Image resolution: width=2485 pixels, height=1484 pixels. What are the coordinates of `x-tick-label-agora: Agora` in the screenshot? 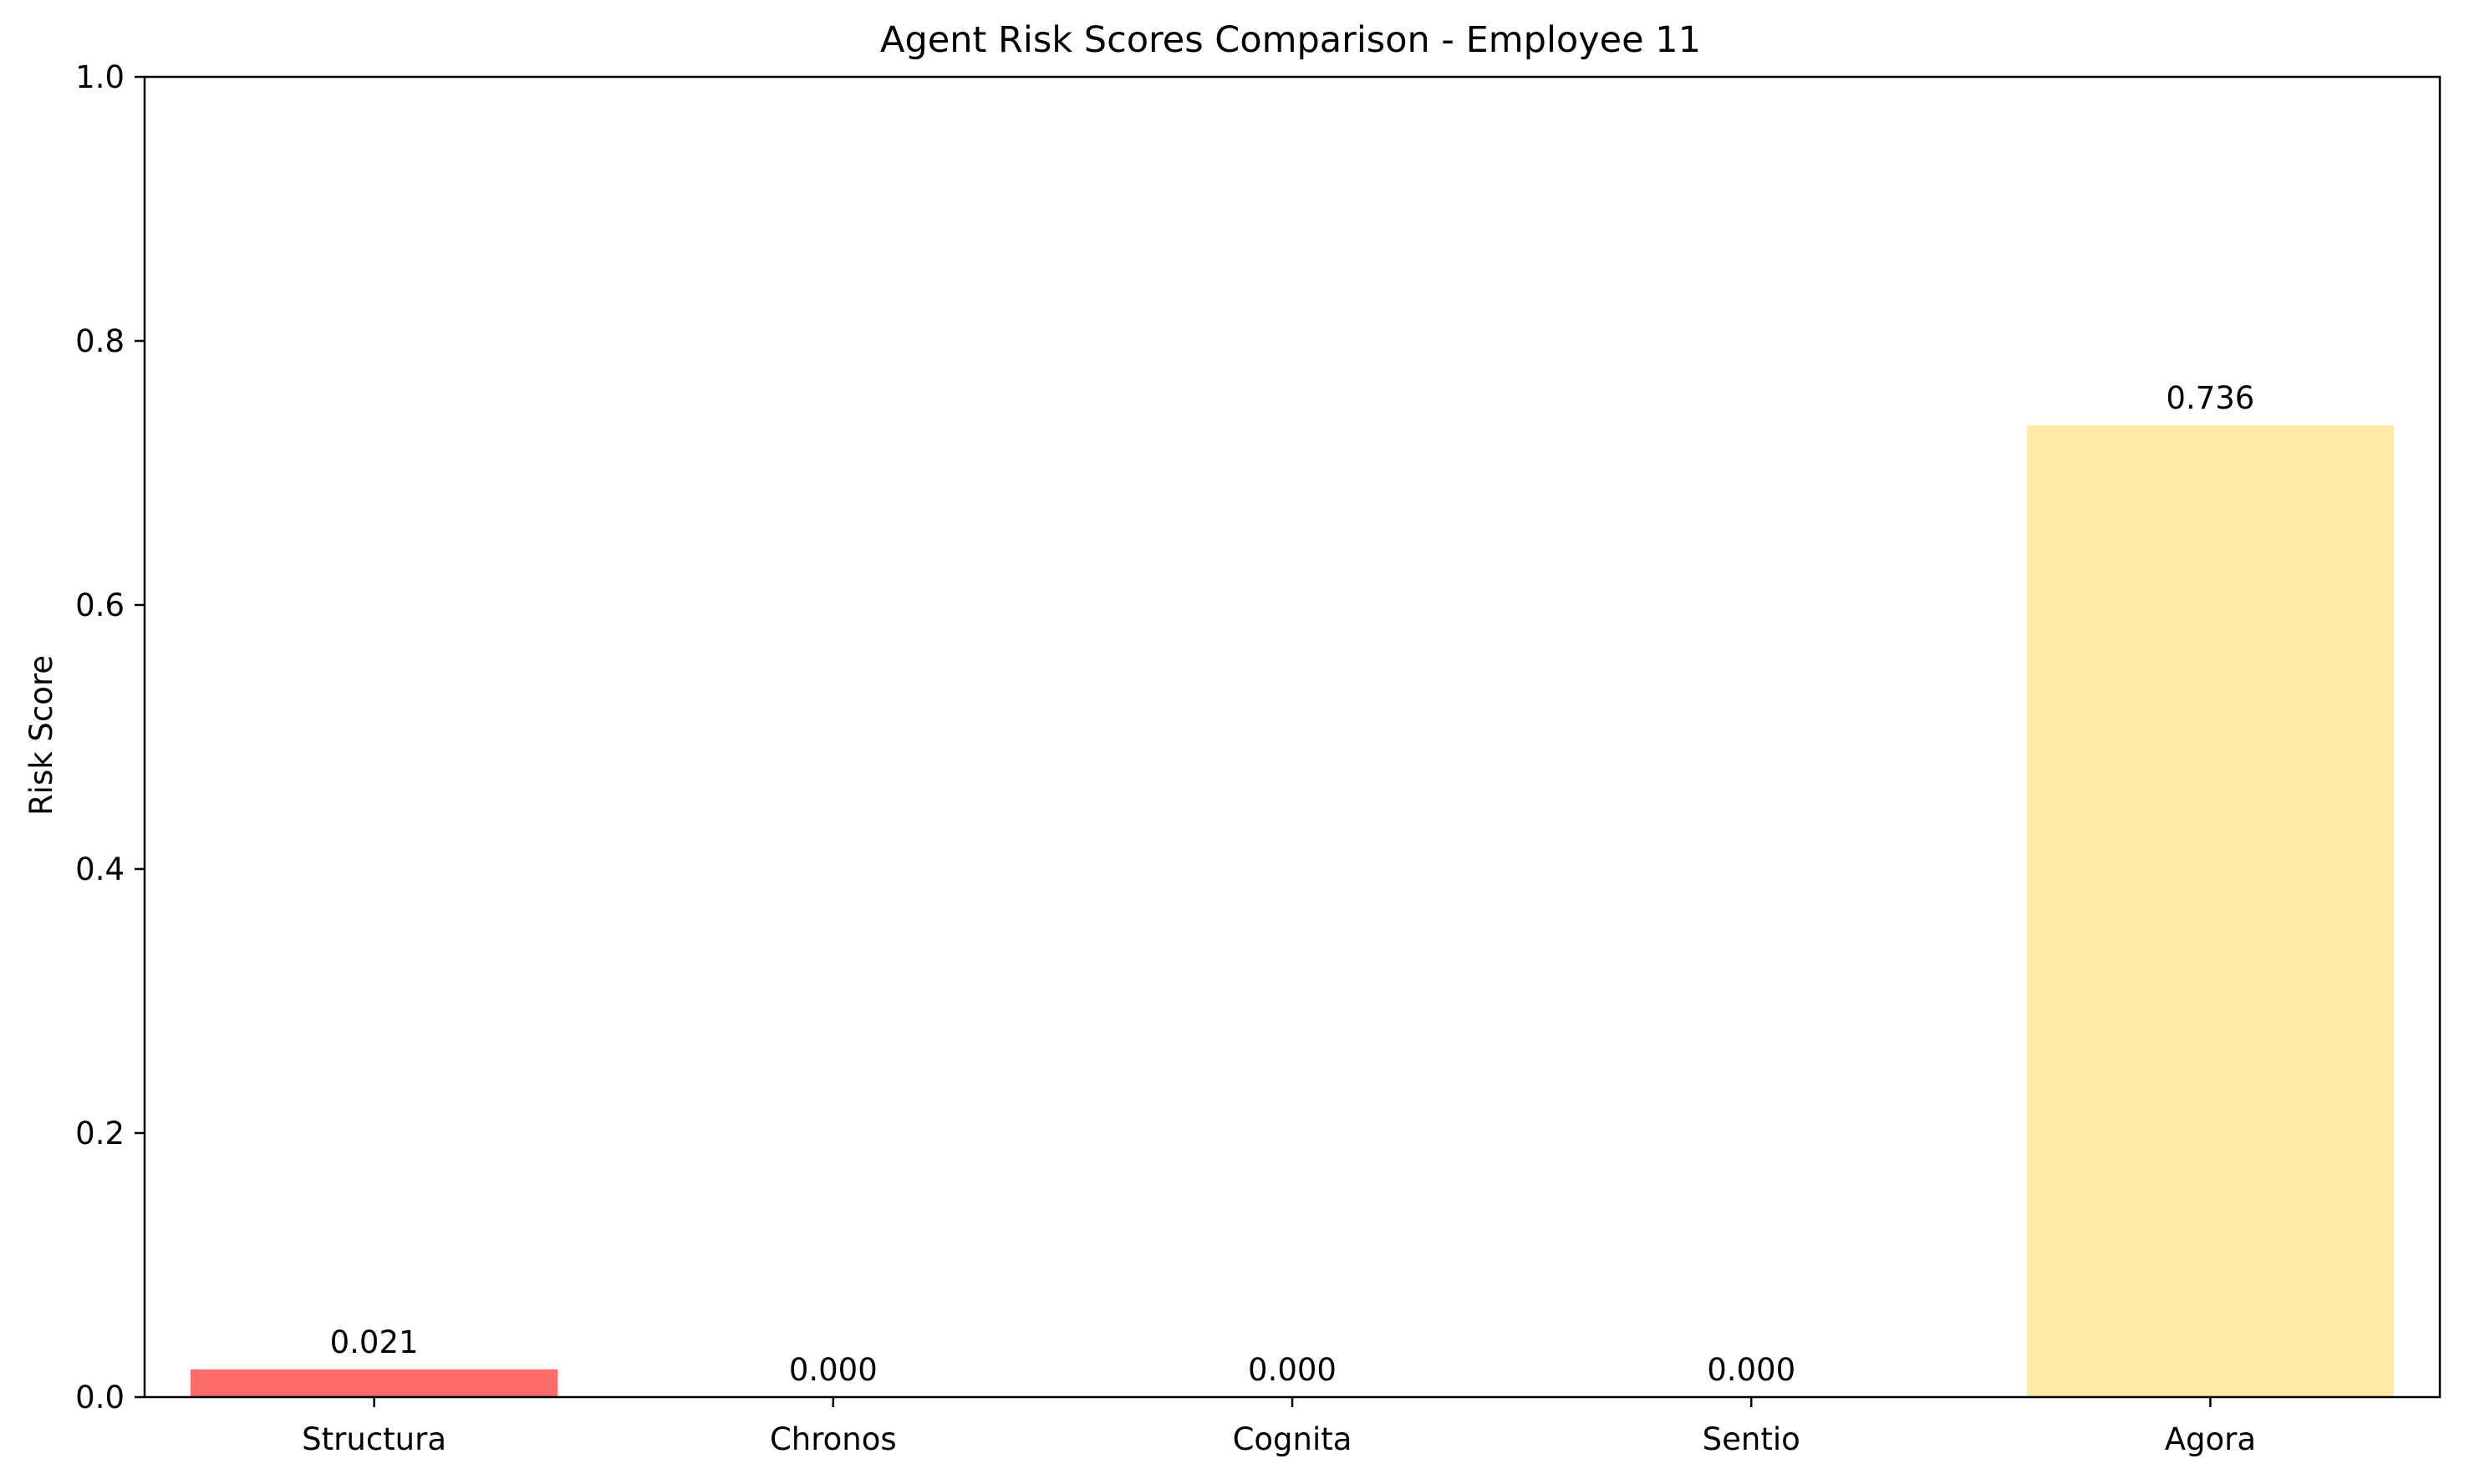 It's located at (2211, 1439).